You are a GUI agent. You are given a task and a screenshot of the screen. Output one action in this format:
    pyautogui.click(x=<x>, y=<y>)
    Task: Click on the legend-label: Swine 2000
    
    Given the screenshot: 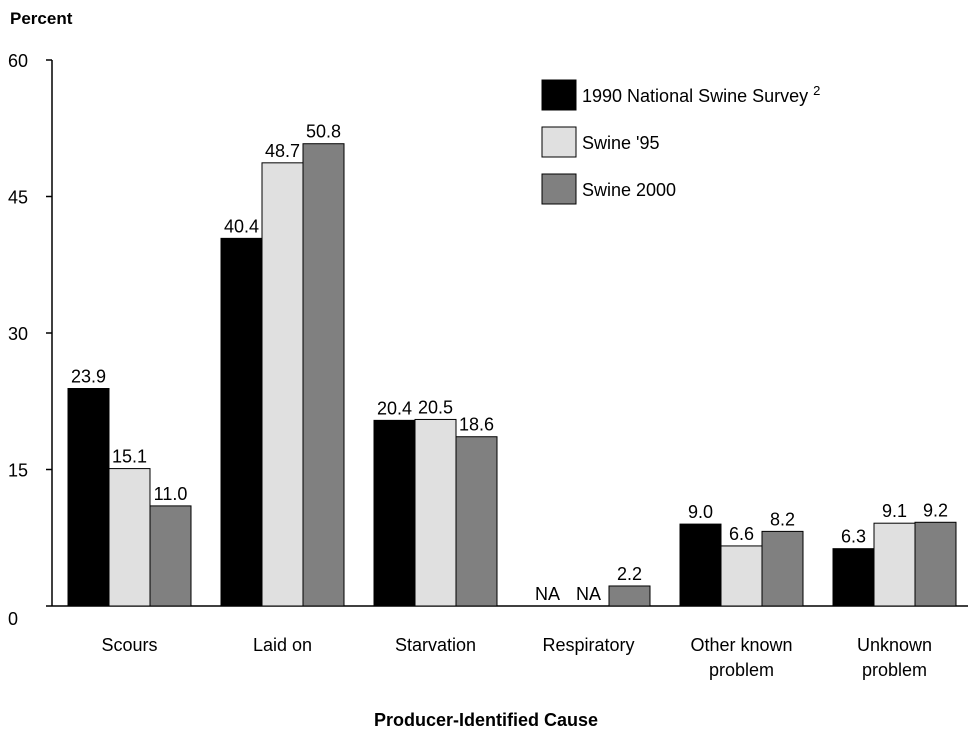 What is the action you would take?
    pyautogui.click(x=629, y=190)
    